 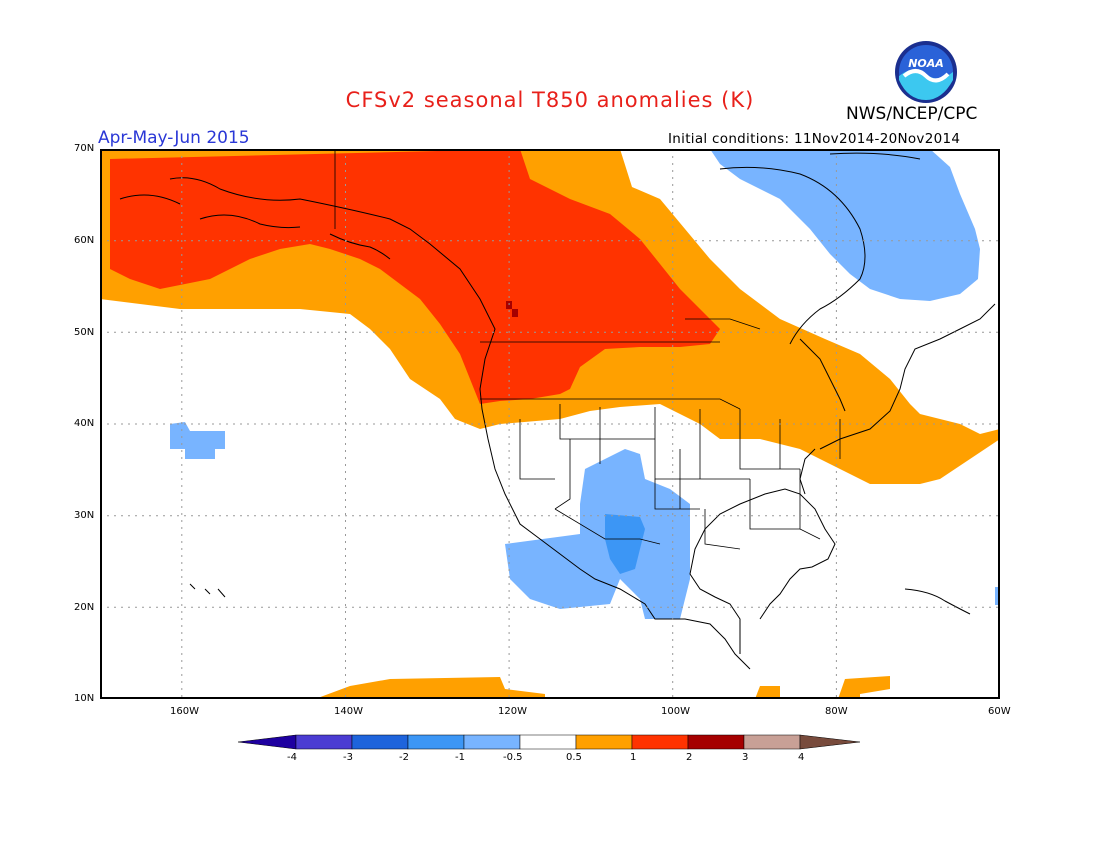 What do you see at coordinates (513, 757) in the screenshot?
I see `colorbar-label: -0.5` at bounding box center [513, 757].